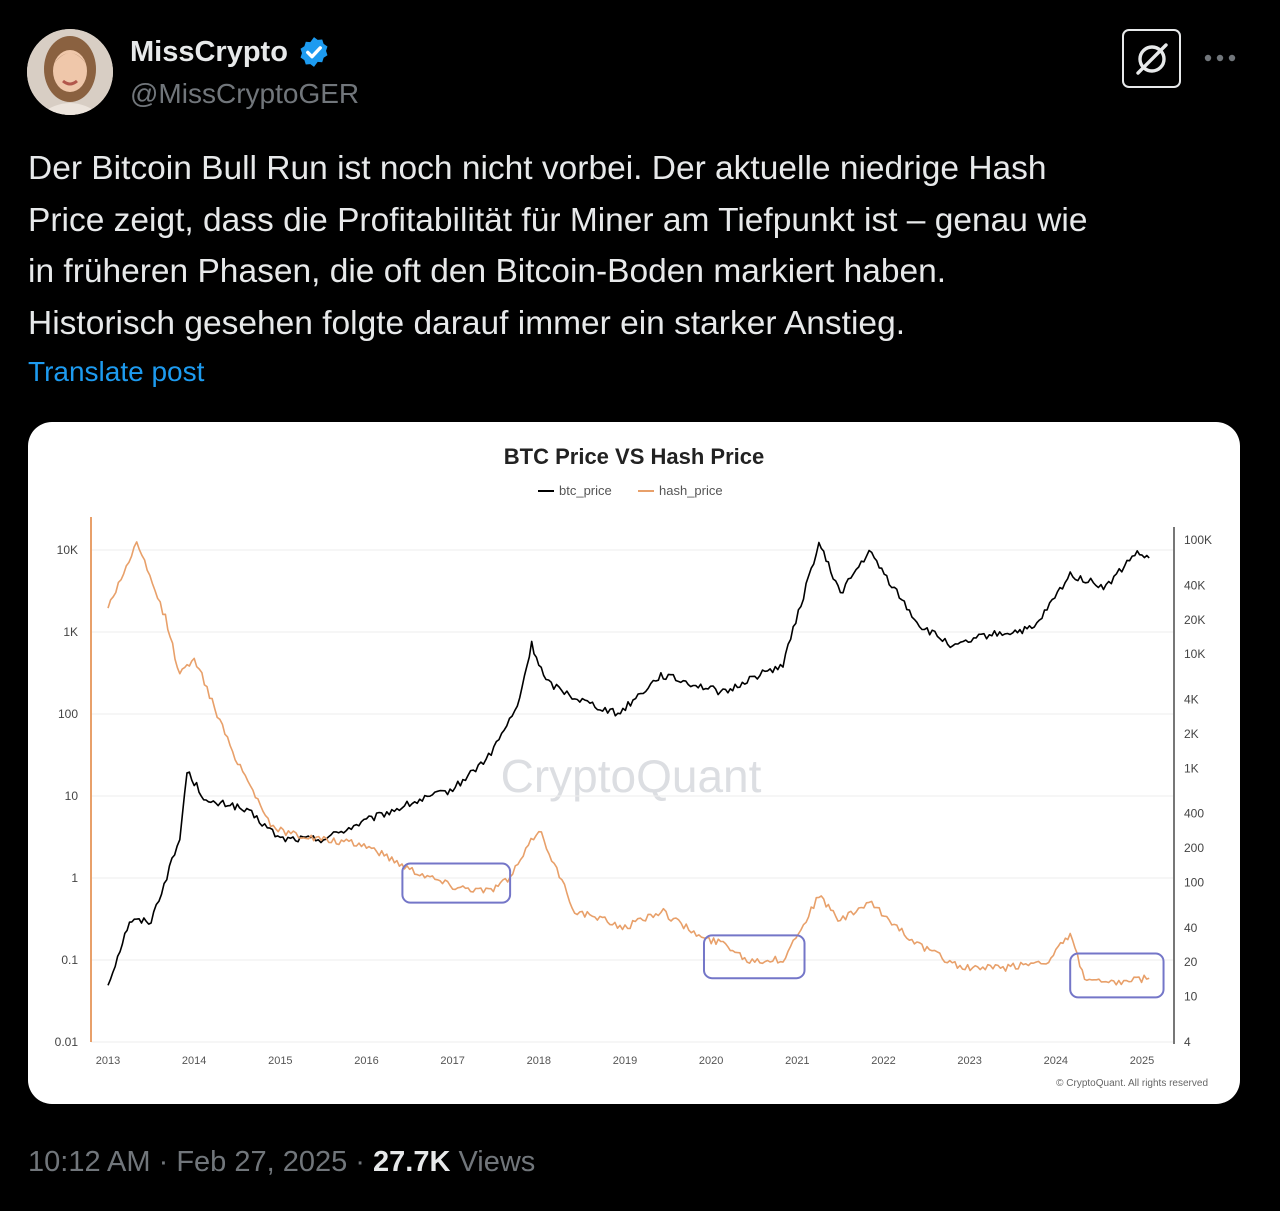 The image size is (1280, 1211). Describe the element at coordinates (67, 1042) in the screenshot. I see `y-left-tick-label: 0.01` at that location.